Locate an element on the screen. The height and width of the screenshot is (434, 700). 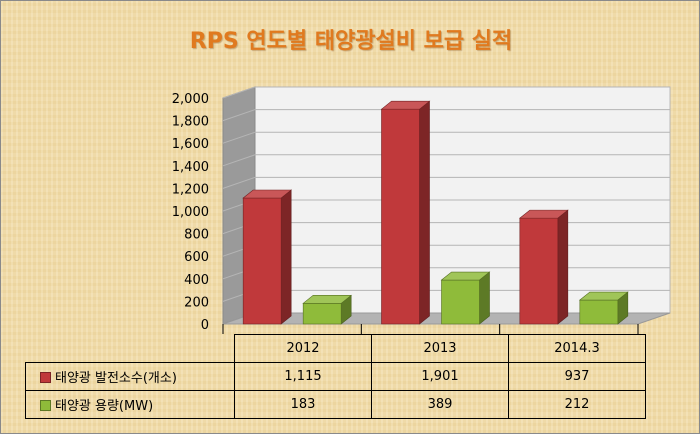
table-row-series-plants: 태양광 발전소수(개소) 1,115 1,901 937 is located at coordinates (335, 376).